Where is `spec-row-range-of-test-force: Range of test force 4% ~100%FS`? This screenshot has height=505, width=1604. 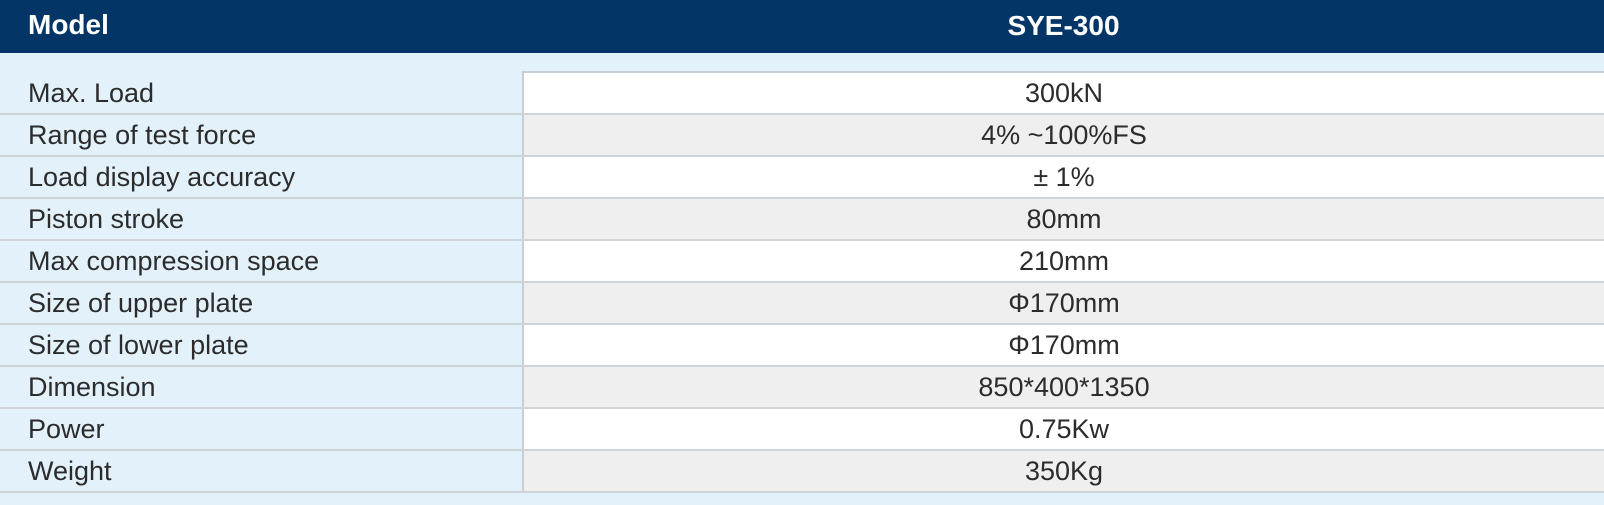
spec-row-range-of-test-force: Range of test force 4% ~100%FS is located at coordinates (802, 136).